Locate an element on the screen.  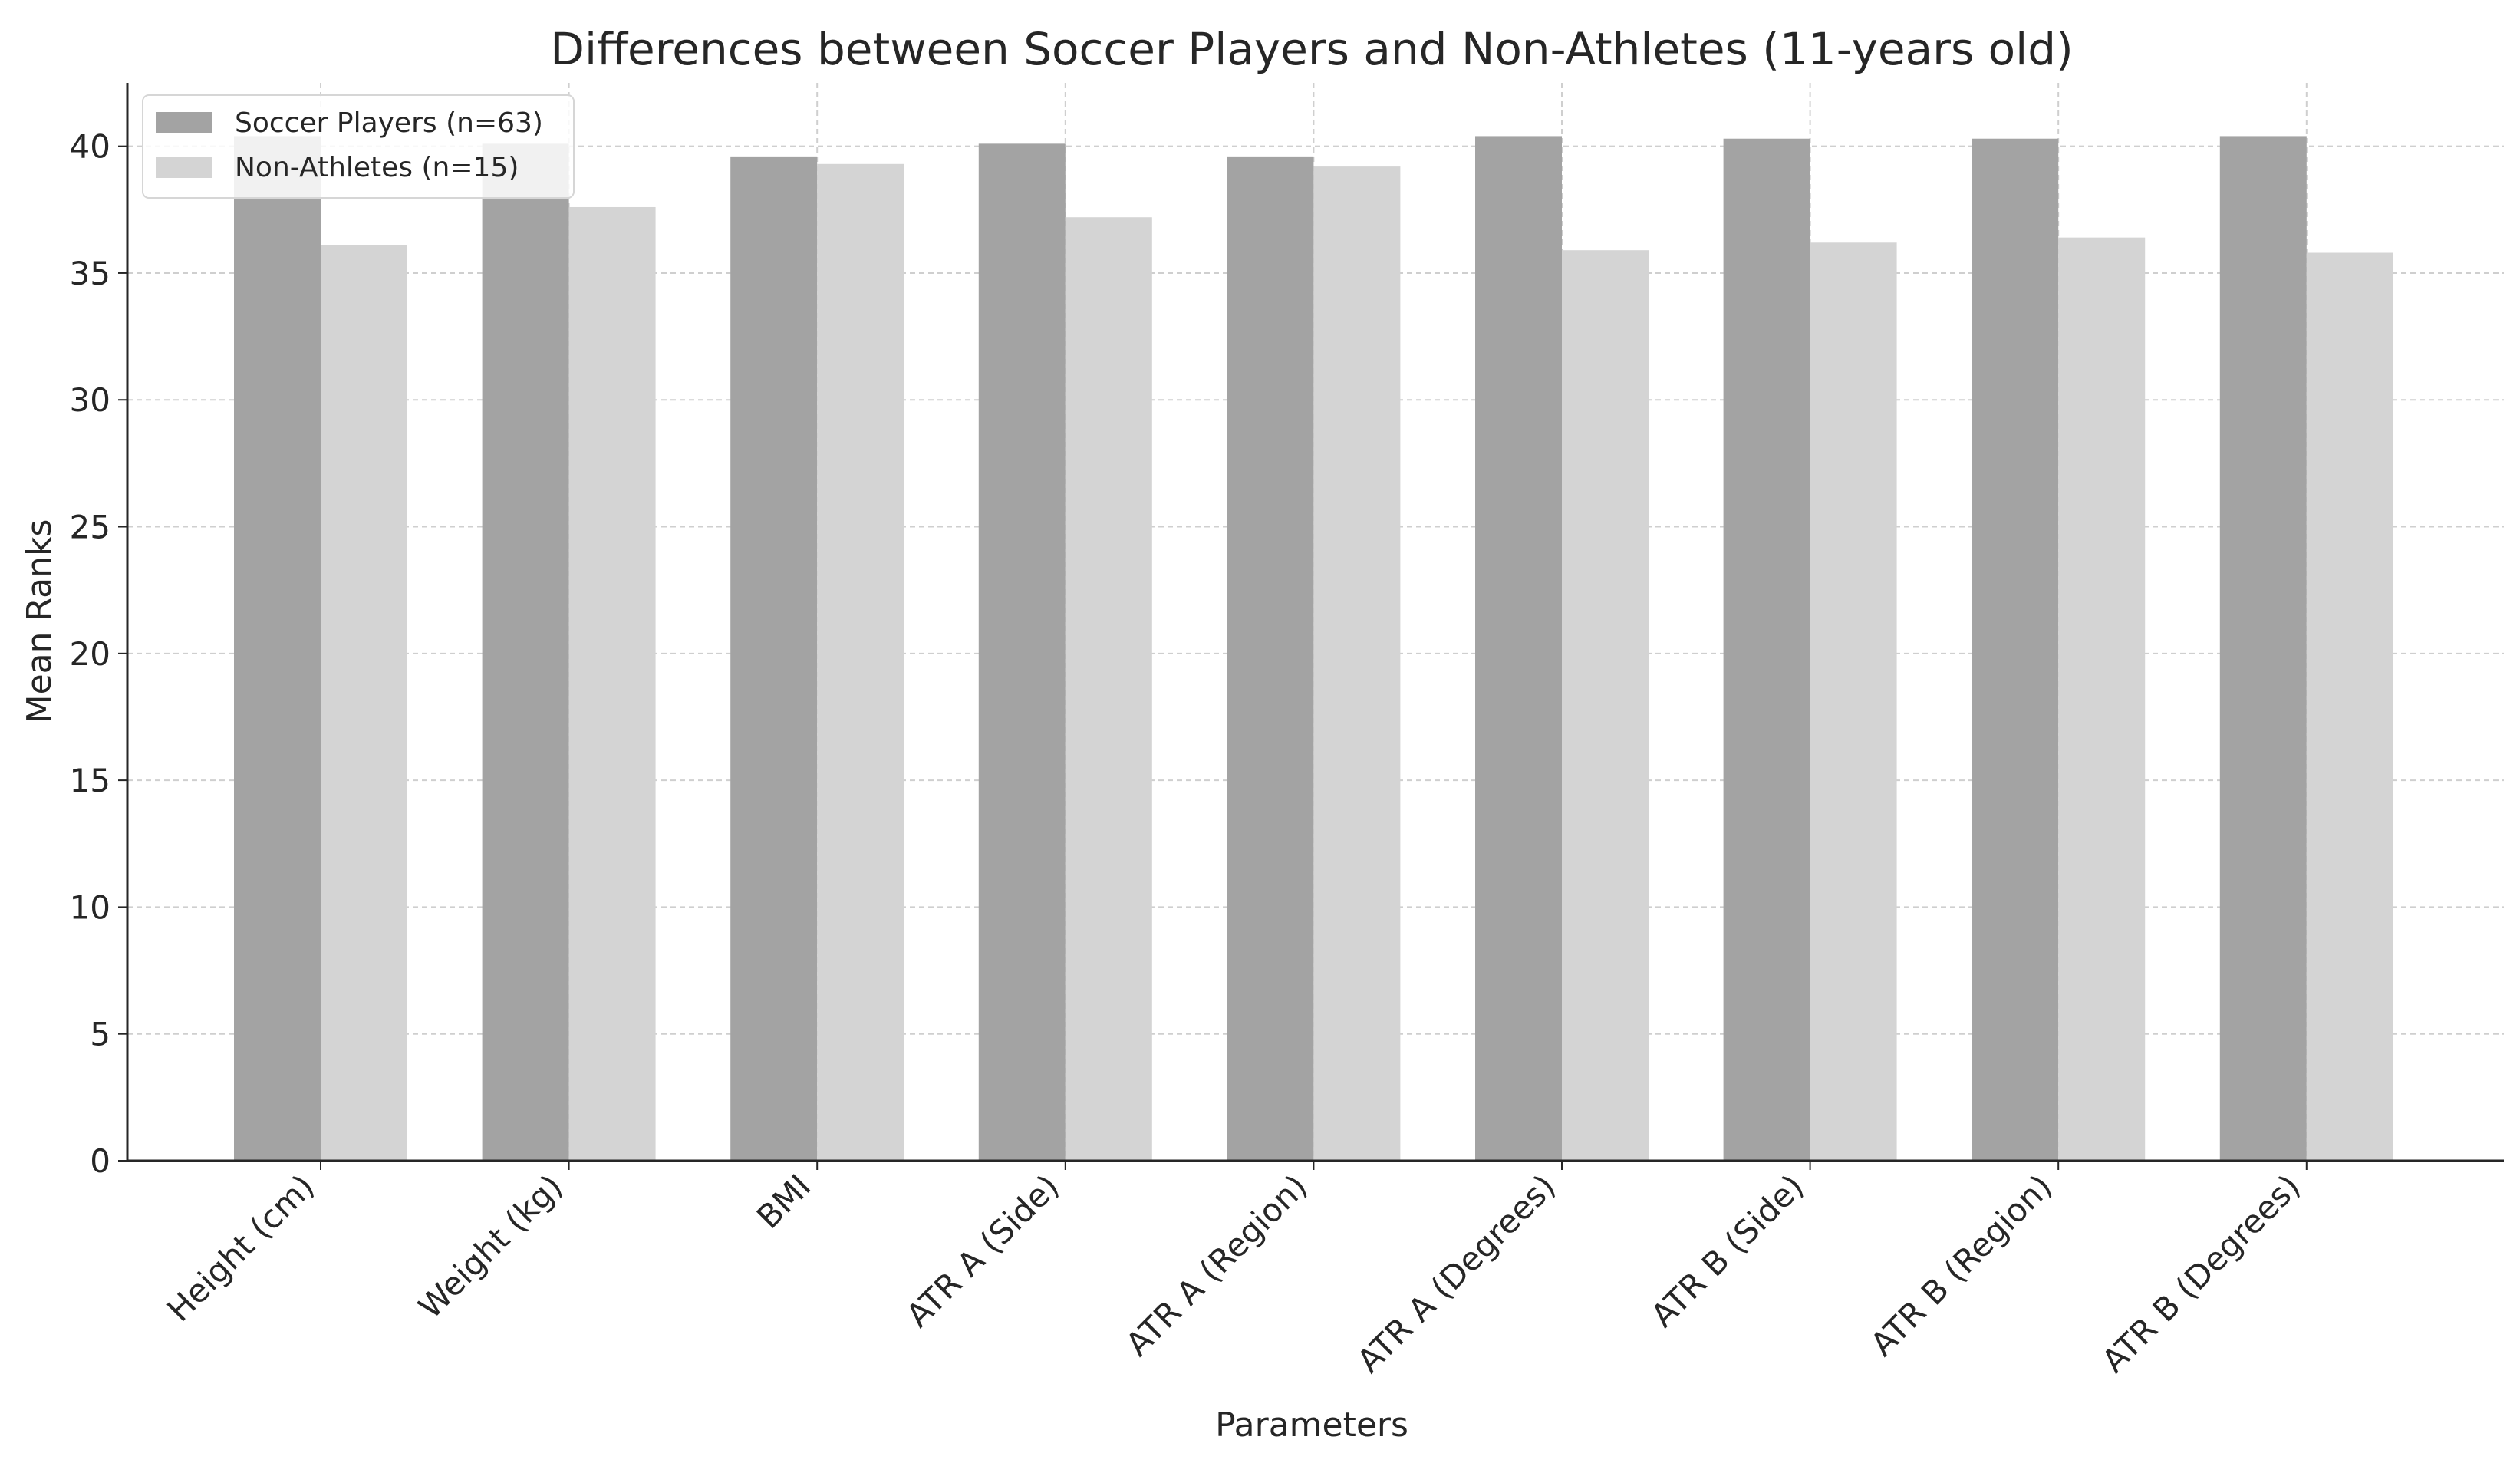
x-tick-label-atr-a-degrees: ATR A (Degrees) is located at coordinates (1456, 1273).